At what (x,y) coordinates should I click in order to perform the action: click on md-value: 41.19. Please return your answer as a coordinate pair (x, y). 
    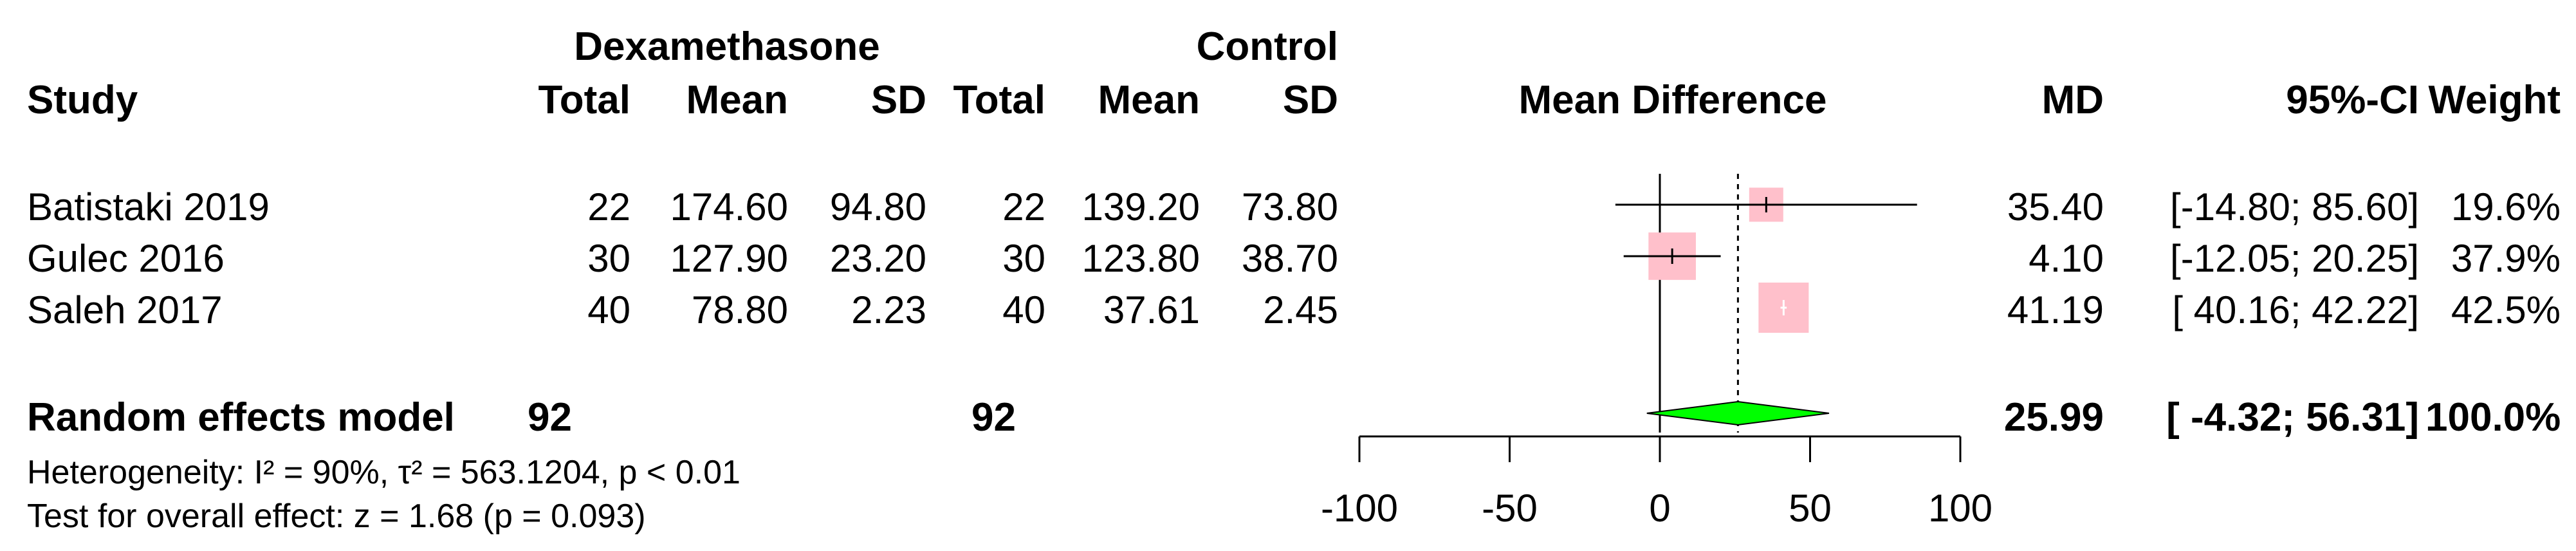
    Looking at the image, I should click on (2055, 310).